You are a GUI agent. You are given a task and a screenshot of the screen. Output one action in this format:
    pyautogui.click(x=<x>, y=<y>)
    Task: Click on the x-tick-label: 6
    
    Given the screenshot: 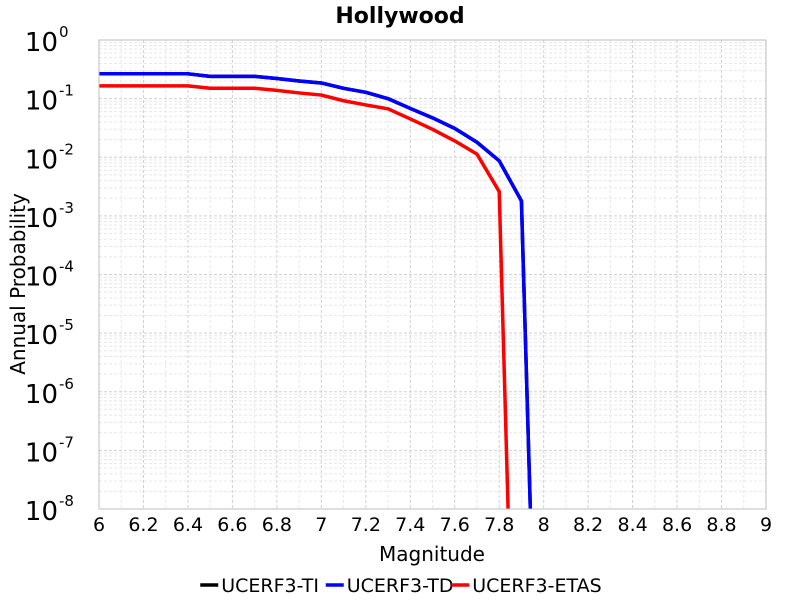 What is the action you would take?
    pyautogui.click(x=99, y=525)
    